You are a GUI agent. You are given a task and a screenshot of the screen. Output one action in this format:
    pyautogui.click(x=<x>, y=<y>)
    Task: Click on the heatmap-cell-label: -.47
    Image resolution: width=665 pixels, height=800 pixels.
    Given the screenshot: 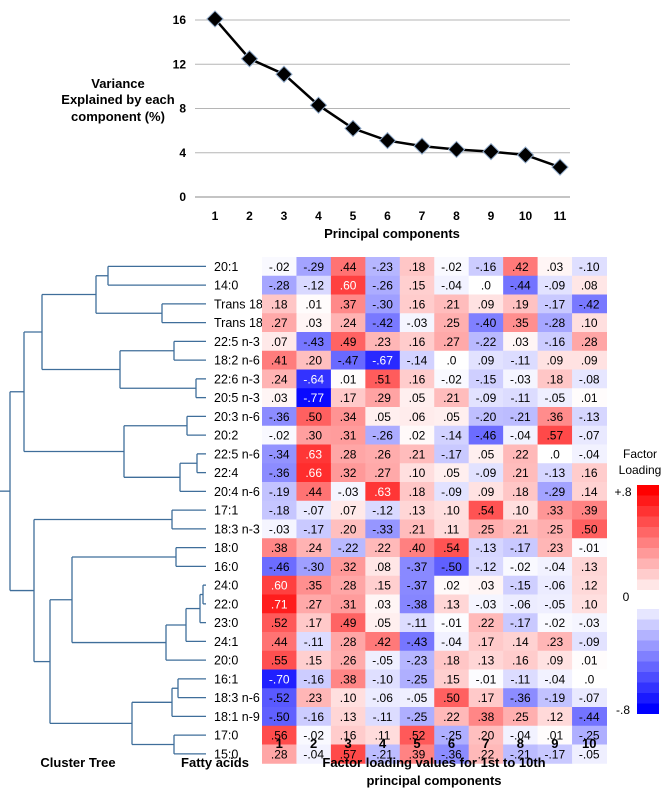 What is the action you would take?
    pyautogui.click(x=348, y=361)
    